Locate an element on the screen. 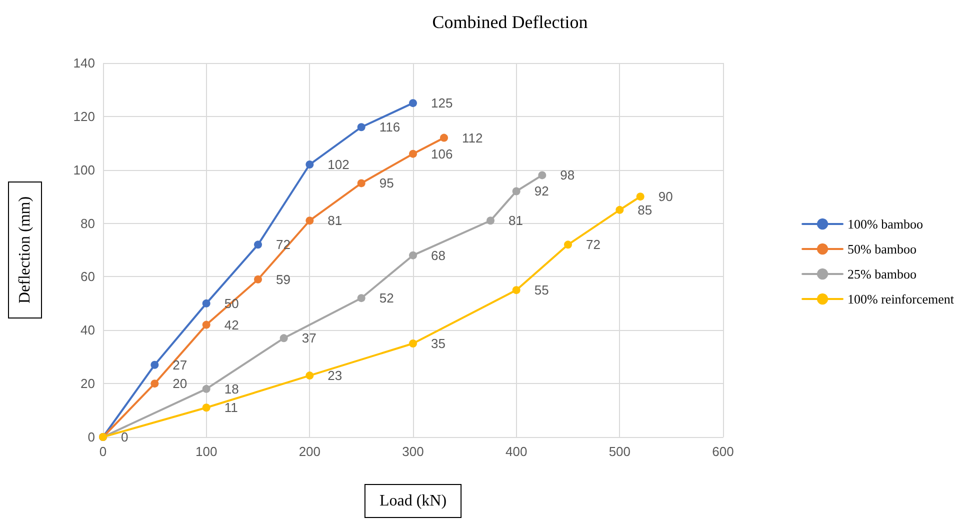 The height and width of the screenshot is (523, 959). data-label: 125 is located at coordinates (442, 103).